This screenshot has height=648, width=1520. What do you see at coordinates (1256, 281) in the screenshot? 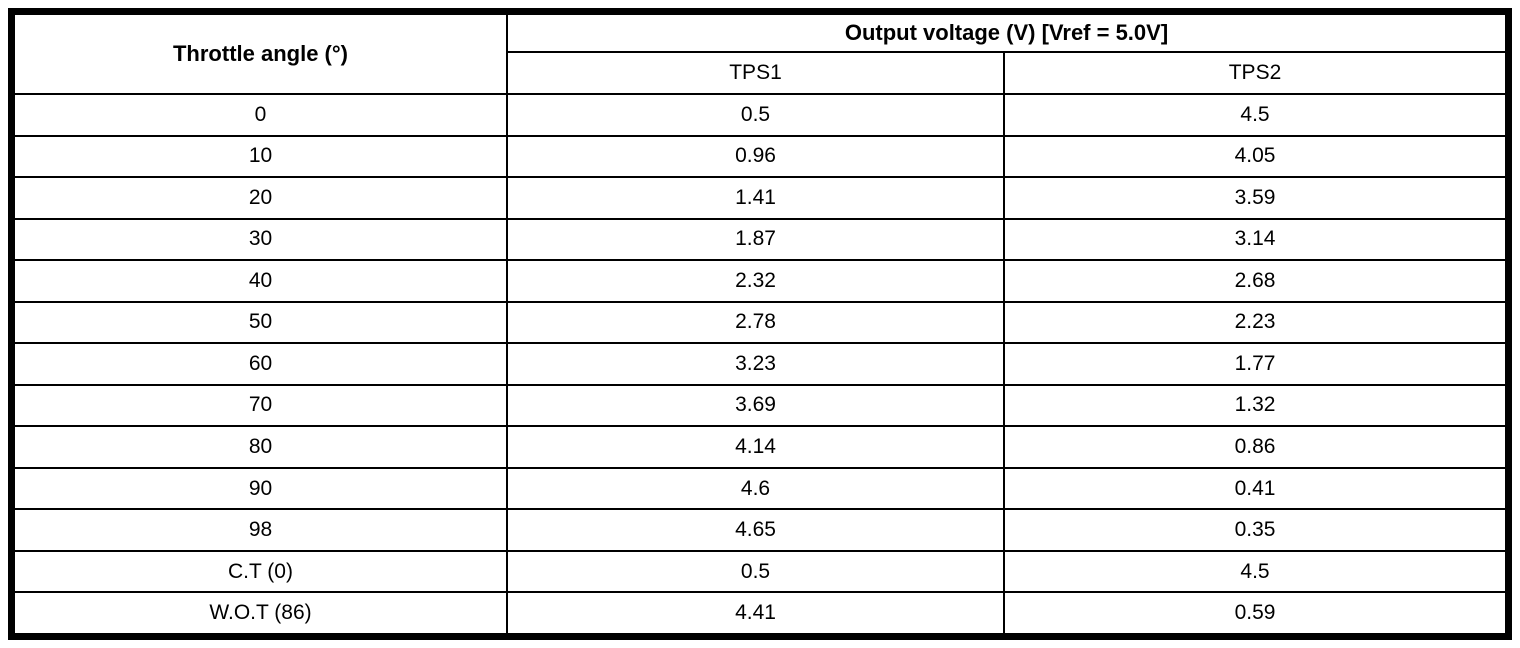
I see `tps2-cell: 2.68` at bounding box center [1256, 281].